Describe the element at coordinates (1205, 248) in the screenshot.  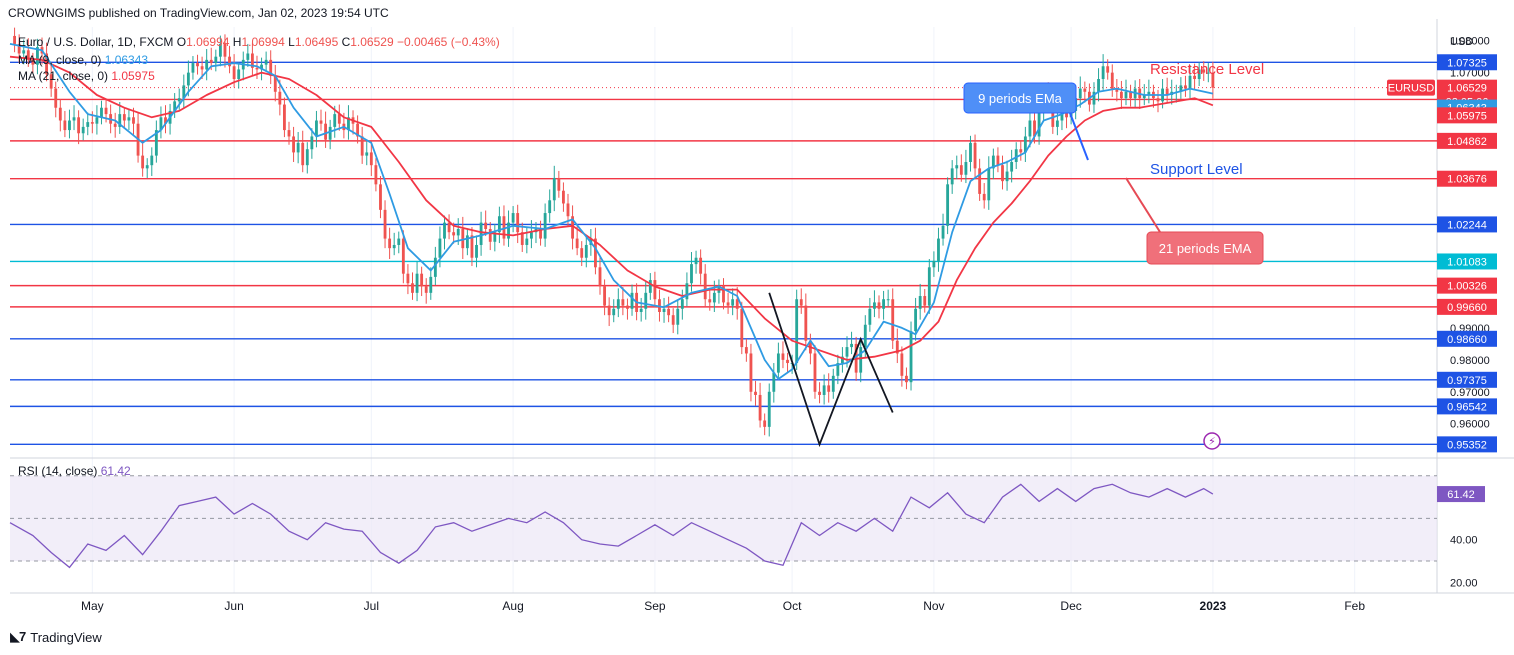
I see `ema21-callout-text: 21 periods EMA` at that location.